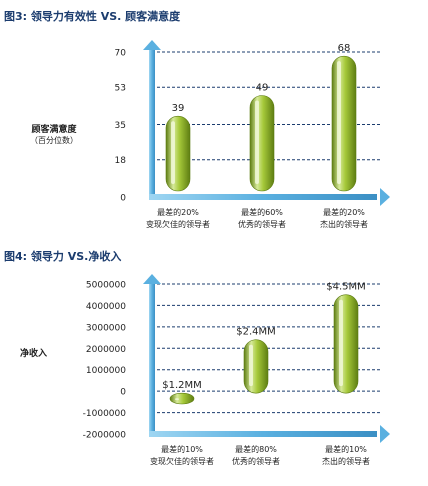  Describe the element at coordinates (262, 88) in the screenshot. I see `chart-1-data-label: 49` at that location.